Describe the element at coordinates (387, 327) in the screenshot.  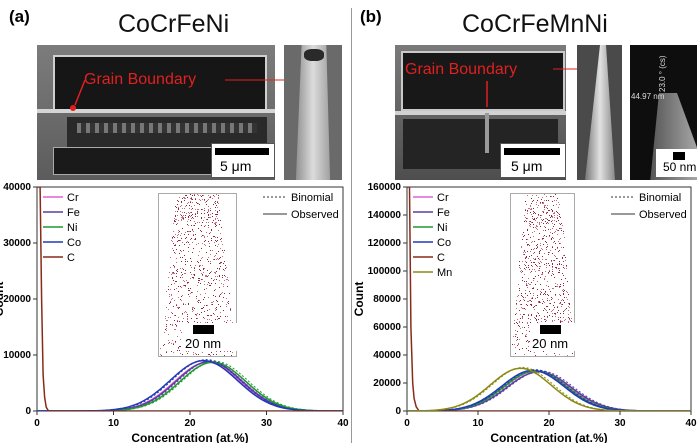
I see `y-tick-label: 60000` at that location.